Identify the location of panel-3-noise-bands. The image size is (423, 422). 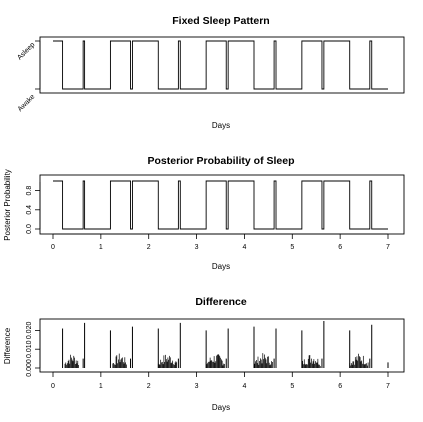
(216, 360).